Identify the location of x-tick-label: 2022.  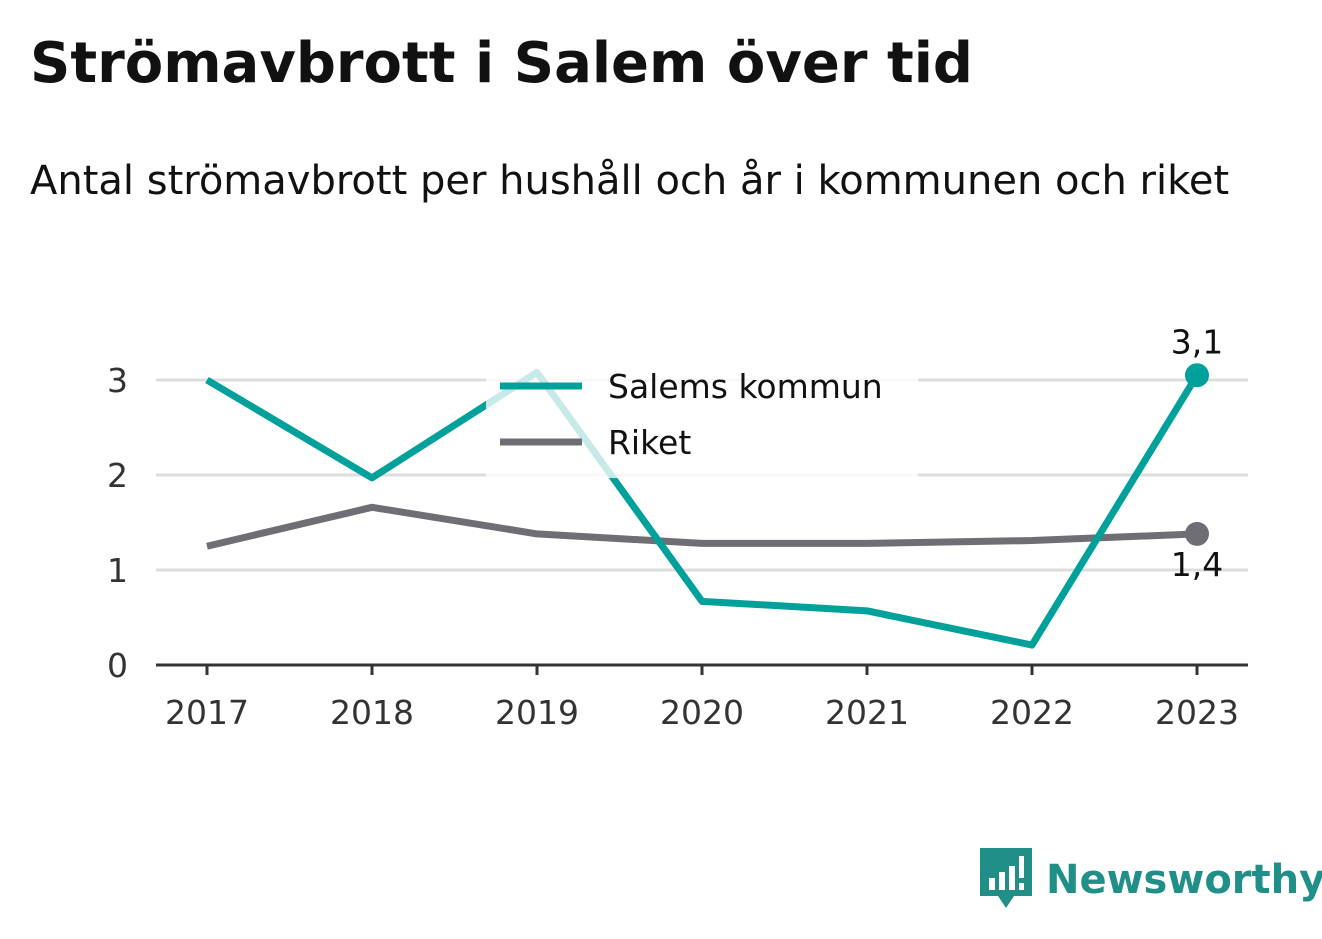
(1032, 712).